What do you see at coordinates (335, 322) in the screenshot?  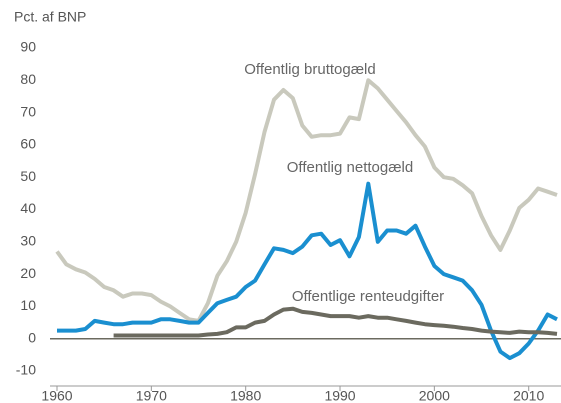 I see `series-line` at bounding box center [335, 322].